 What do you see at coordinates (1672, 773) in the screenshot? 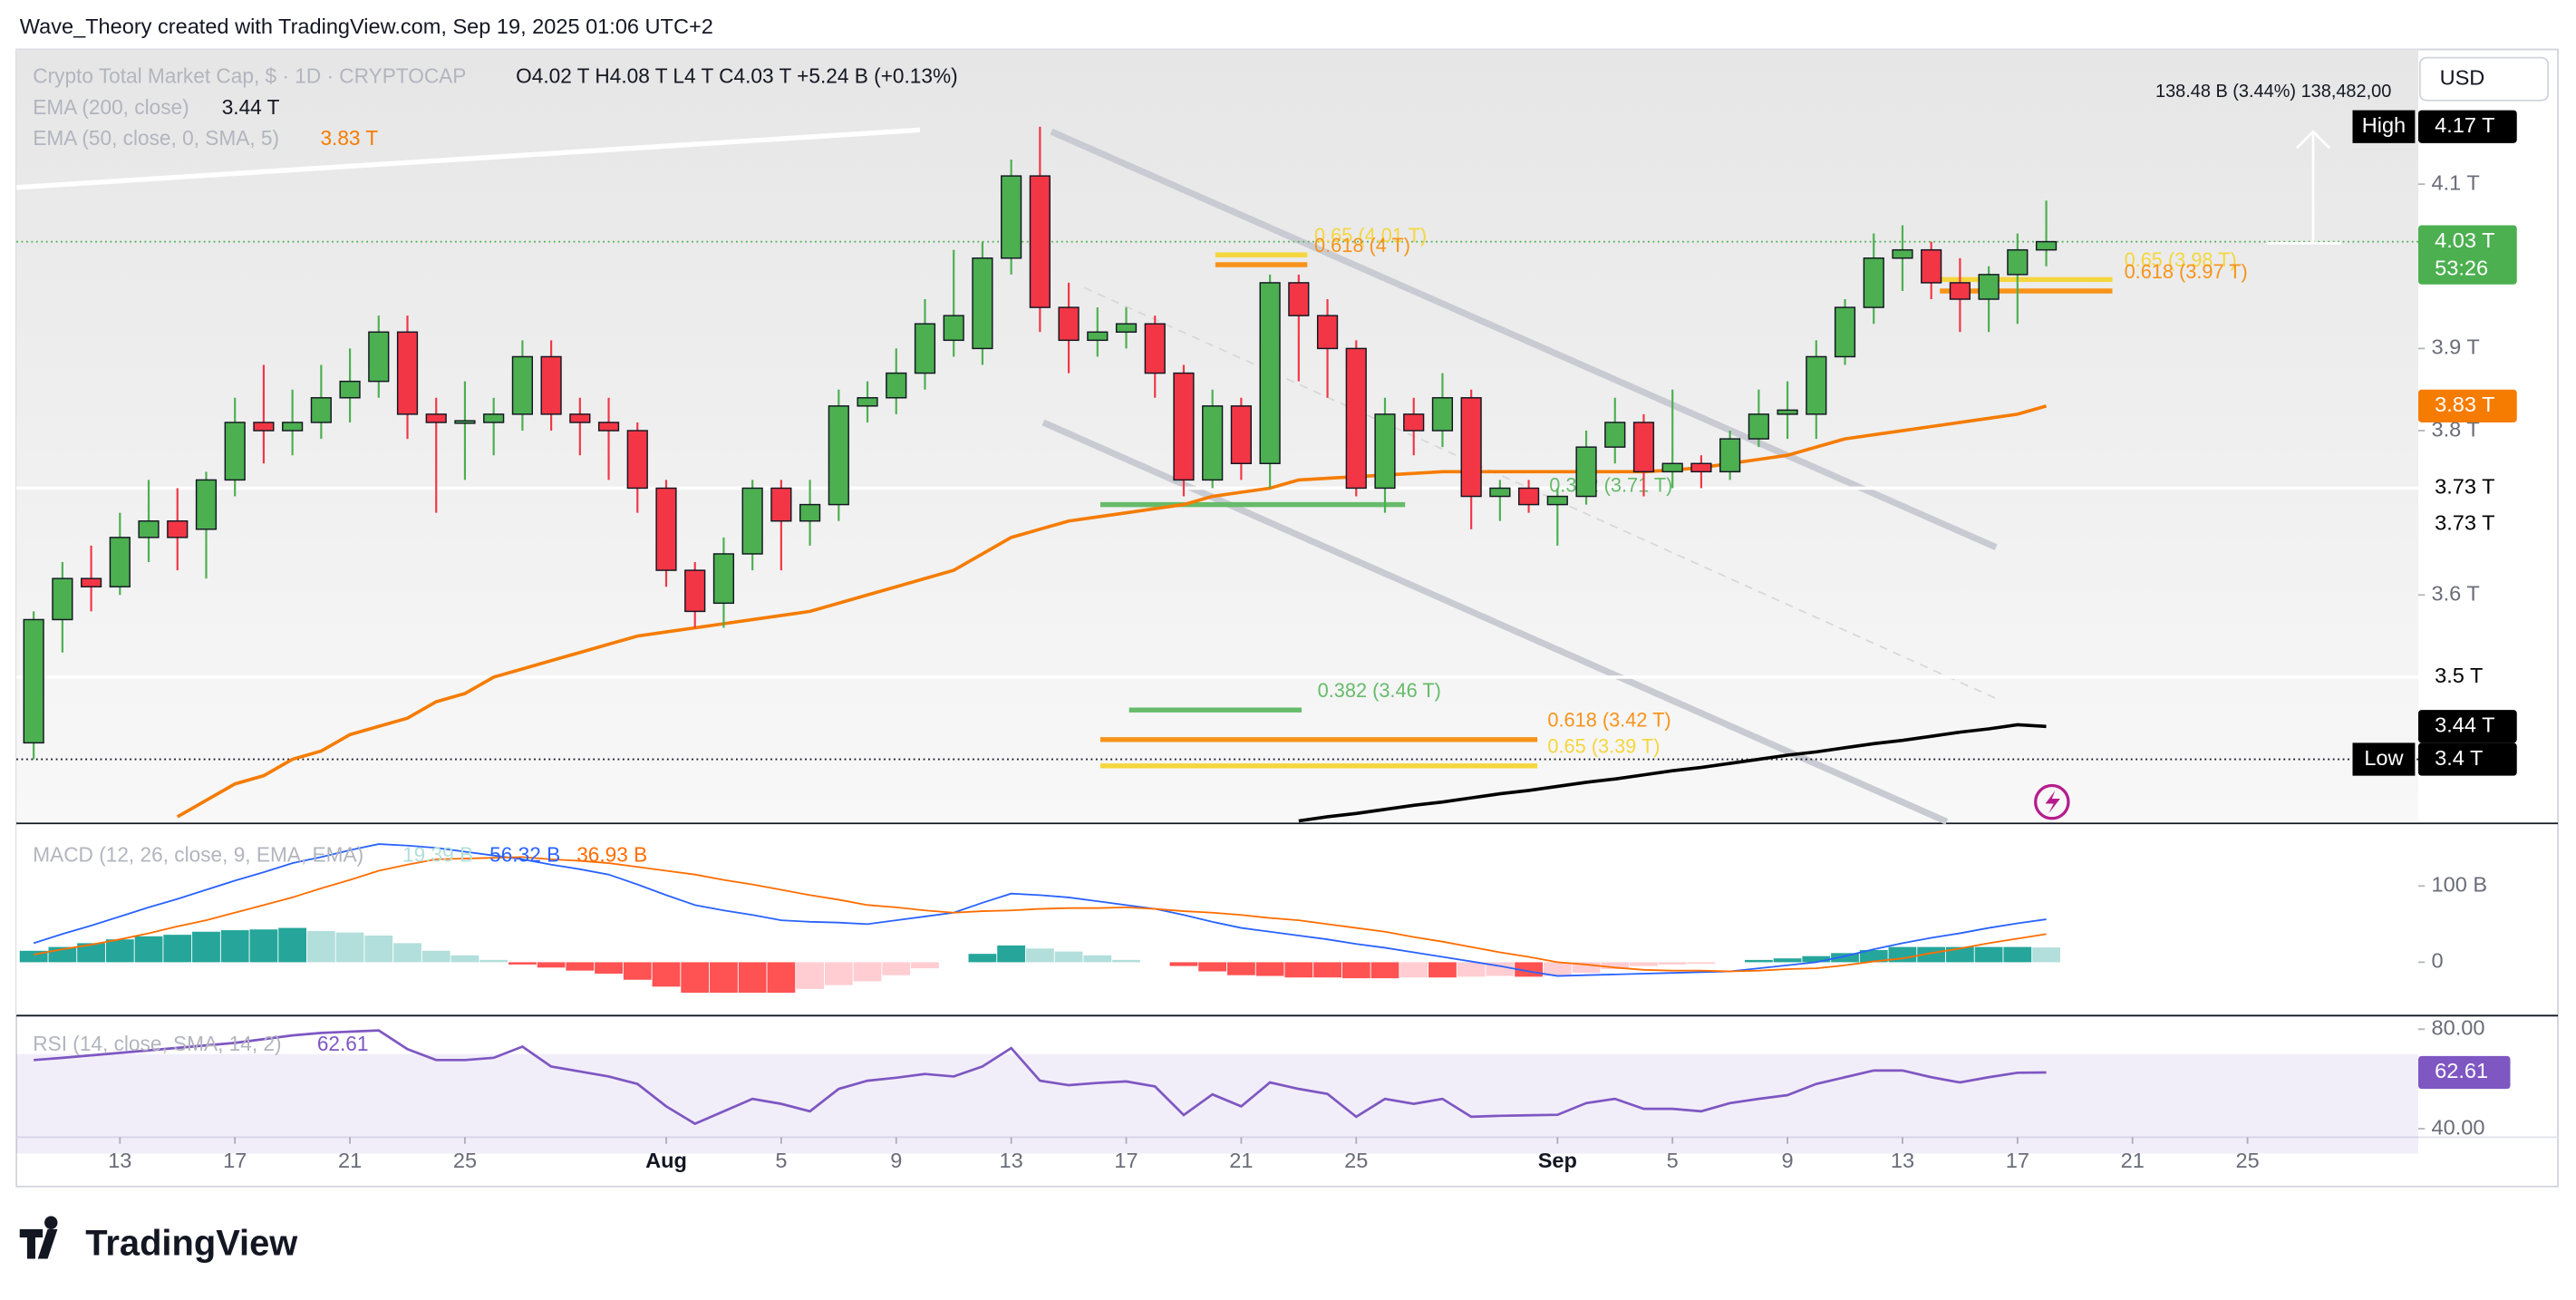
I see `ema-line` at bounding box center [1672, 773].